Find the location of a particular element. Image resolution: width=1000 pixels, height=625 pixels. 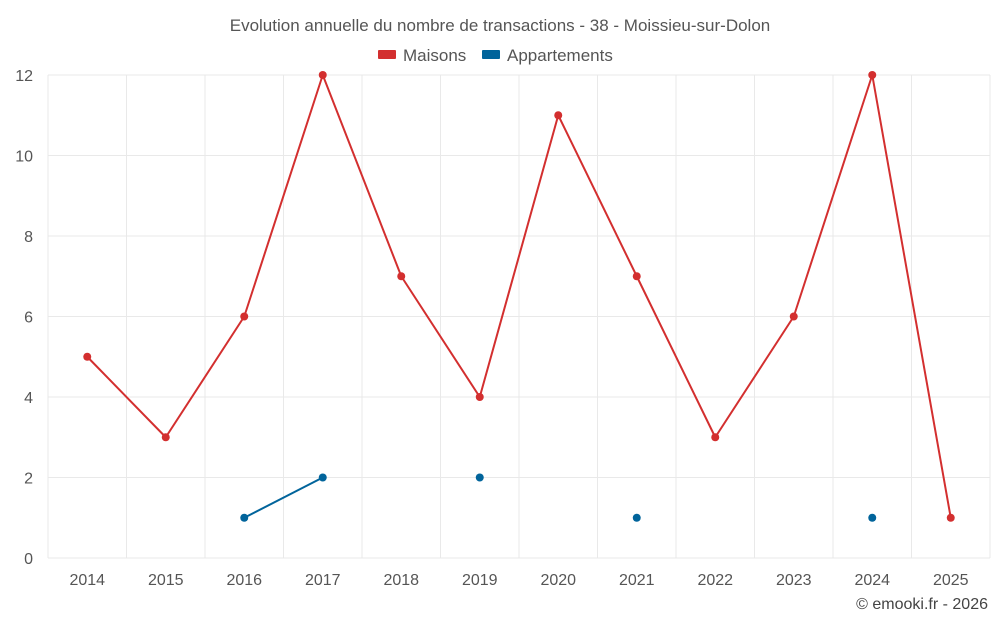

data-point-appartements-2024 is located at coordinates (872, 517).